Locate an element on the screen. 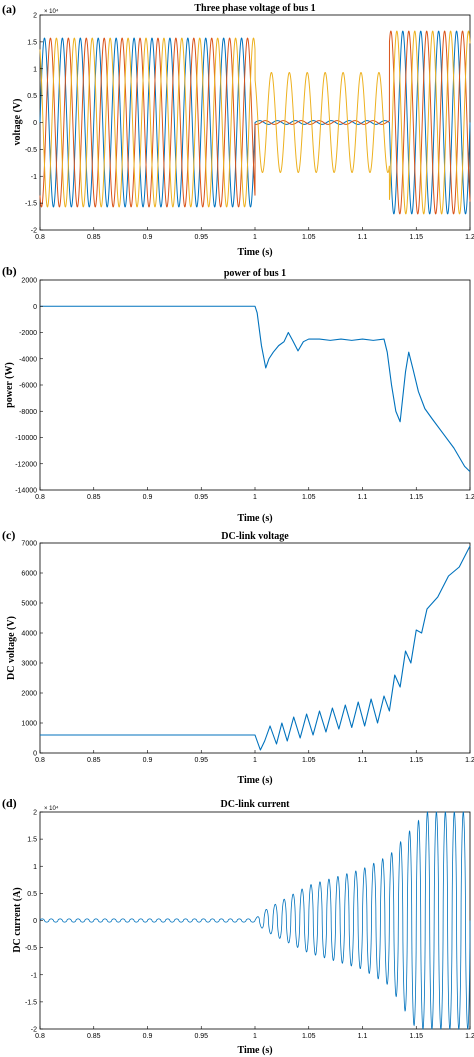 The image size is (474, 1057). x-axis-label-c: Time (s) is located at coordinates (254, 780).